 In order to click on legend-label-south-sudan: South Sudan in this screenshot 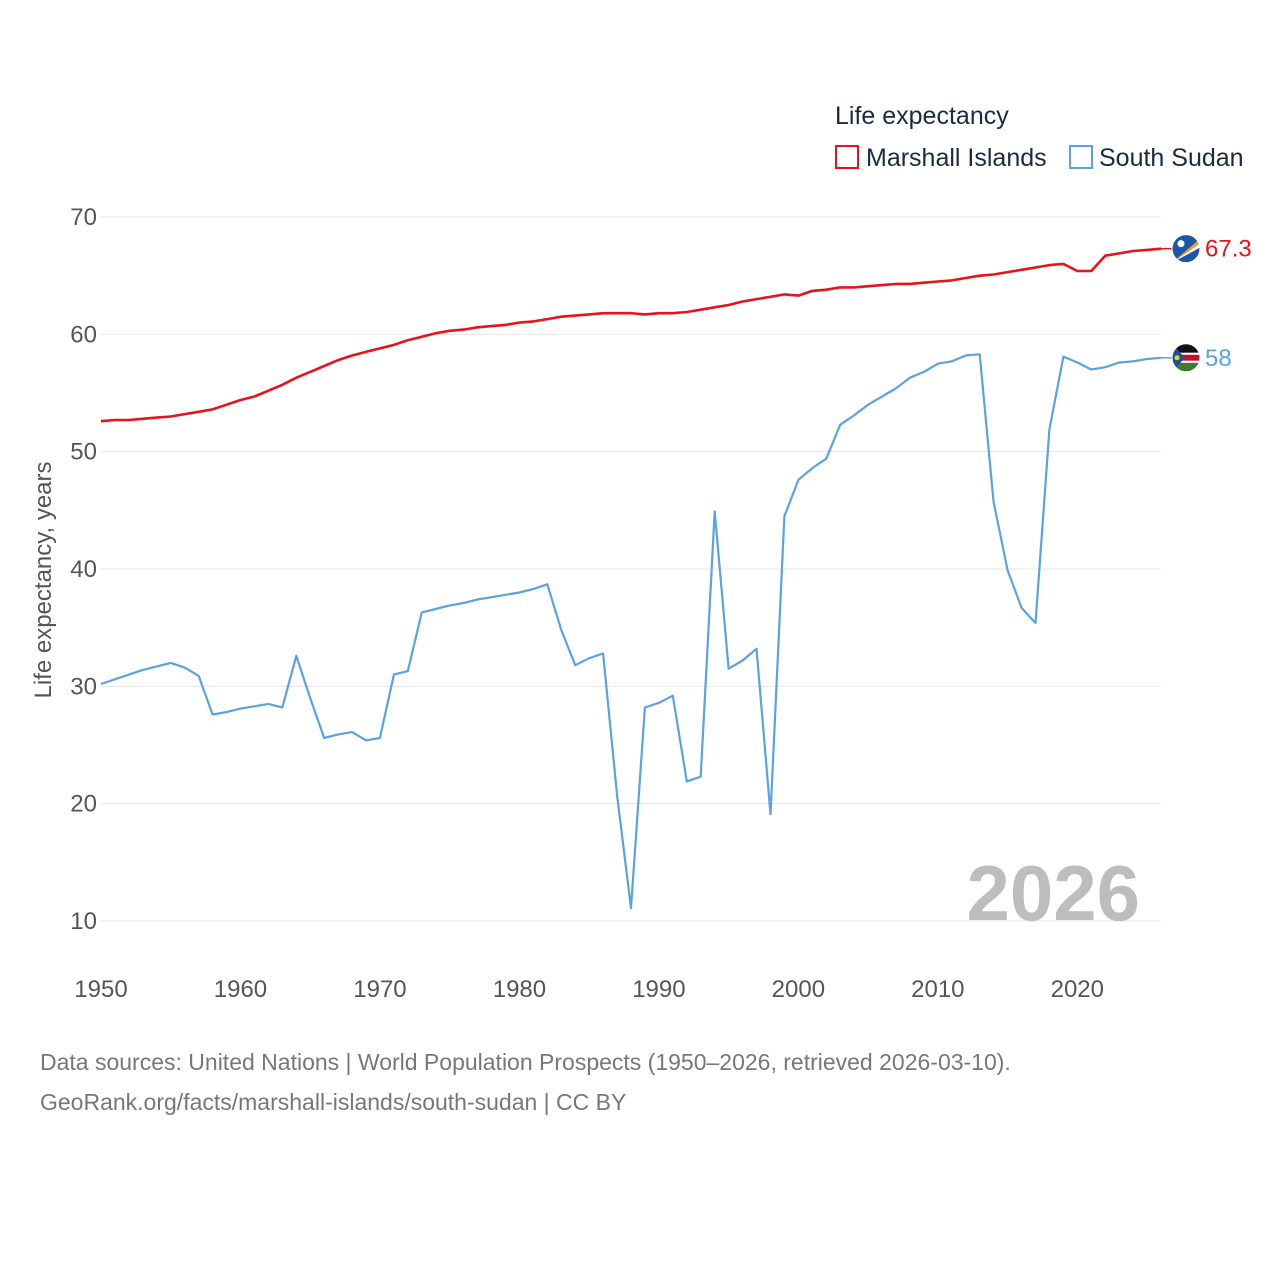, I will do `click(1171, 158)`.